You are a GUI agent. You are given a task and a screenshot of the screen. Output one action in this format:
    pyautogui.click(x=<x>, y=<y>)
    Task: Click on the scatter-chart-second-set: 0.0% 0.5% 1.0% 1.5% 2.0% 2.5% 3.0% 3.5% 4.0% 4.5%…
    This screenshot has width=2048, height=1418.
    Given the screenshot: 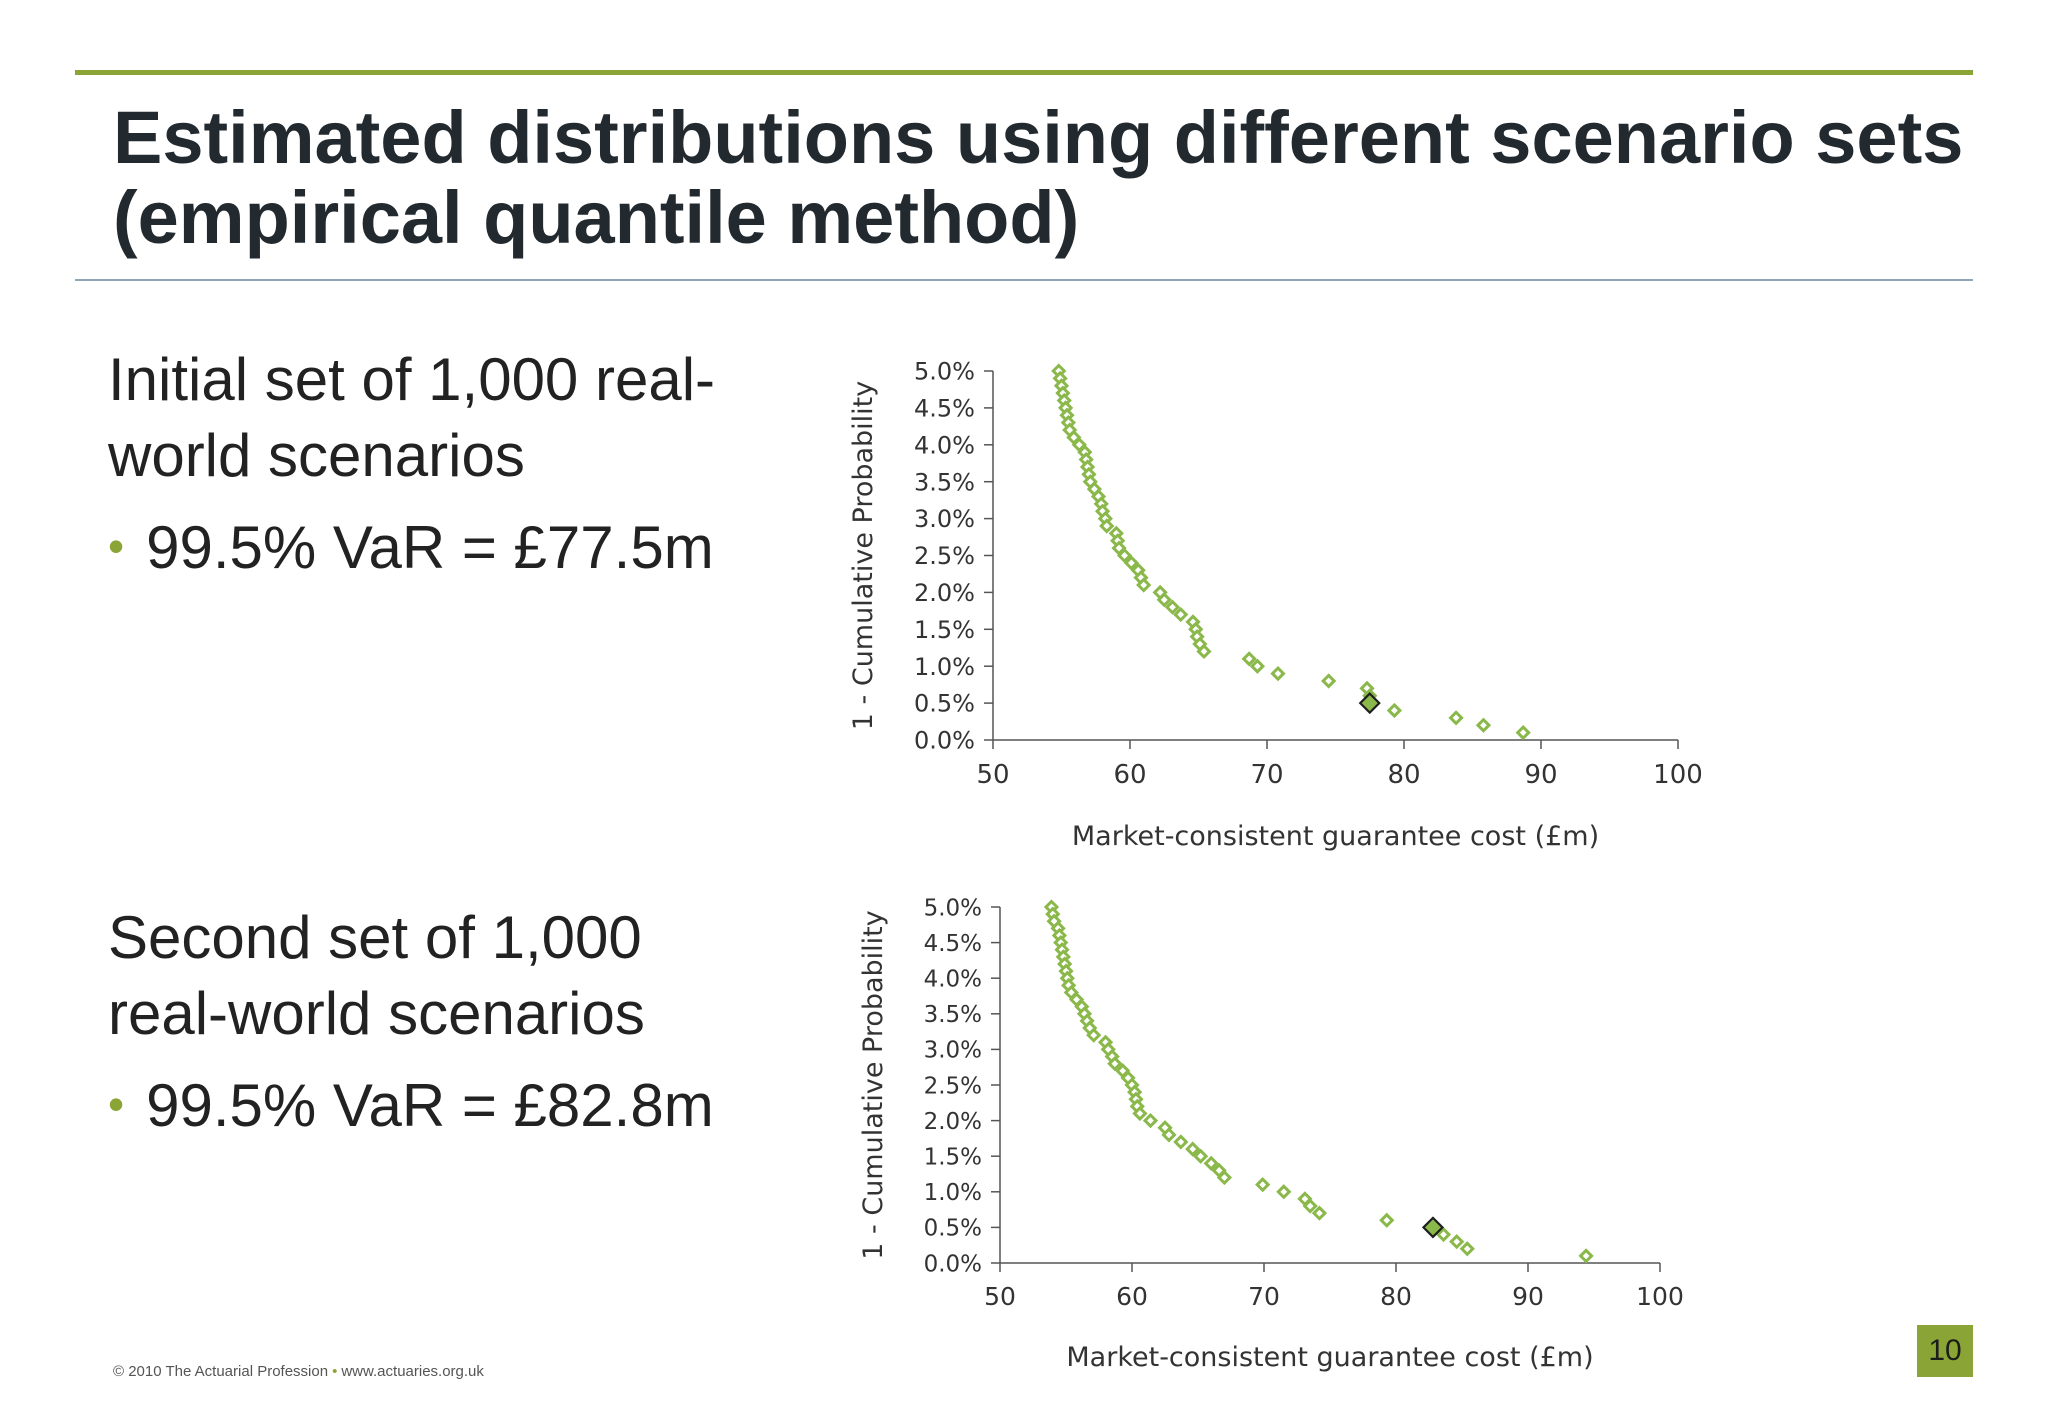 What is the action you would take?
    pyautogui.click(x=1271, y=1134)
    